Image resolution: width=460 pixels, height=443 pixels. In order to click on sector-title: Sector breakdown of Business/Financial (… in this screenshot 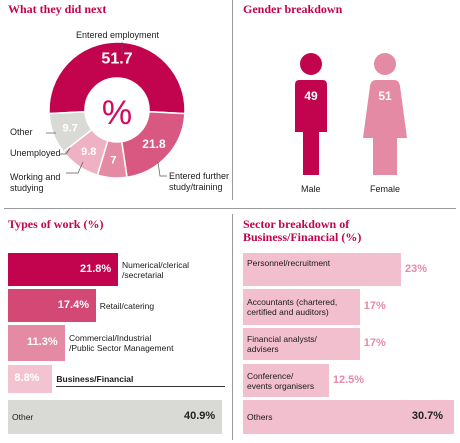, I will do `click(302, 231)`.